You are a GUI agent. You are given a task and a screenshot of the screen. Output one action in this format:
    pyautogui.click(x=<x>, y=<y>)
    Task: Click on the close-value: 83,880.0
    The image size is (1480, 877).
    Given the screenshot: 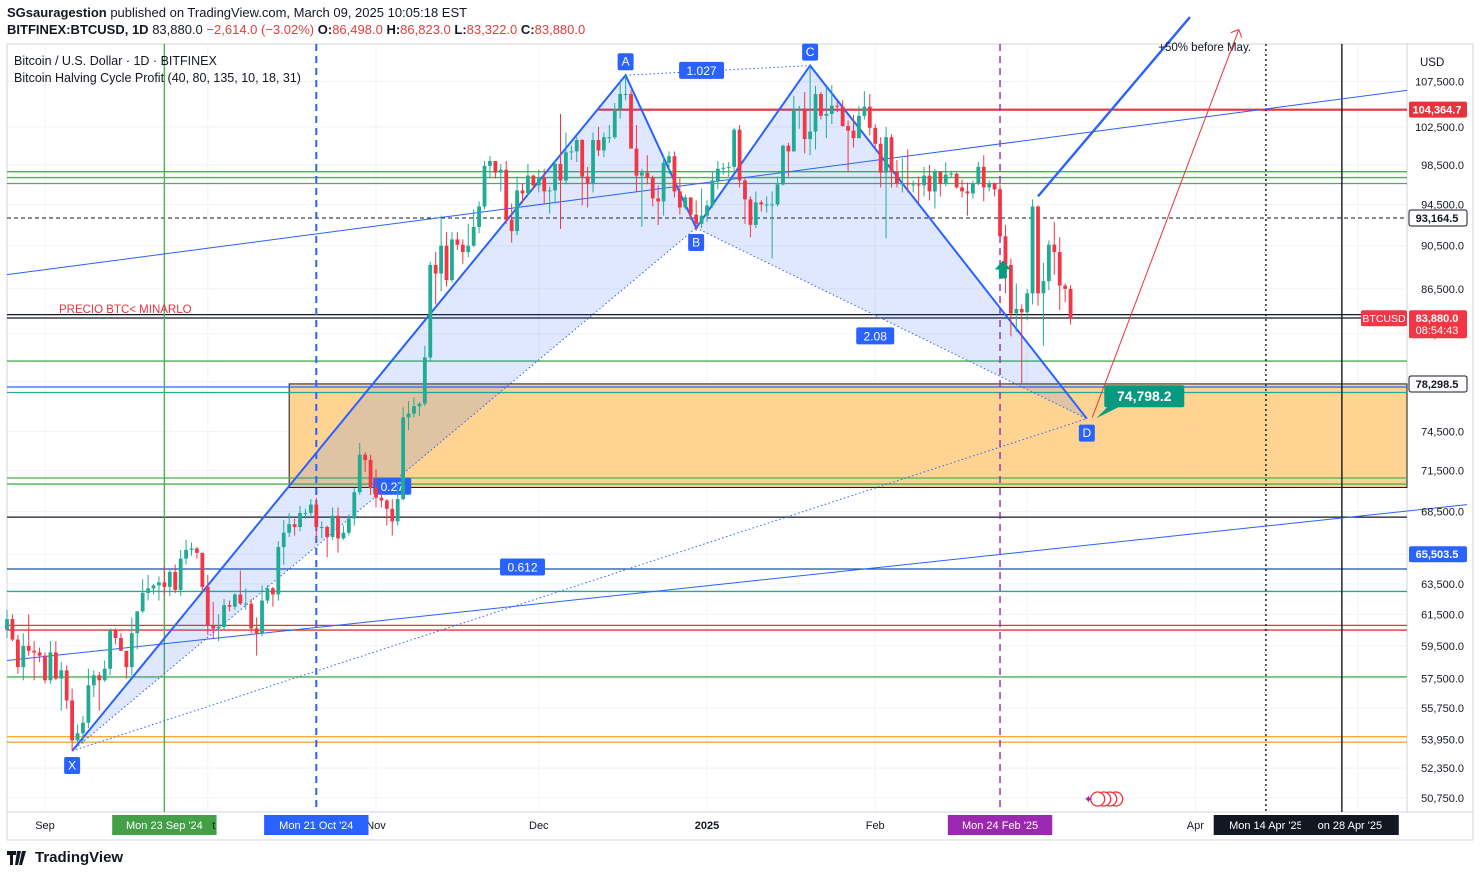 What is the action you would take?
    pyautogui.click(x=560, y=29)
    